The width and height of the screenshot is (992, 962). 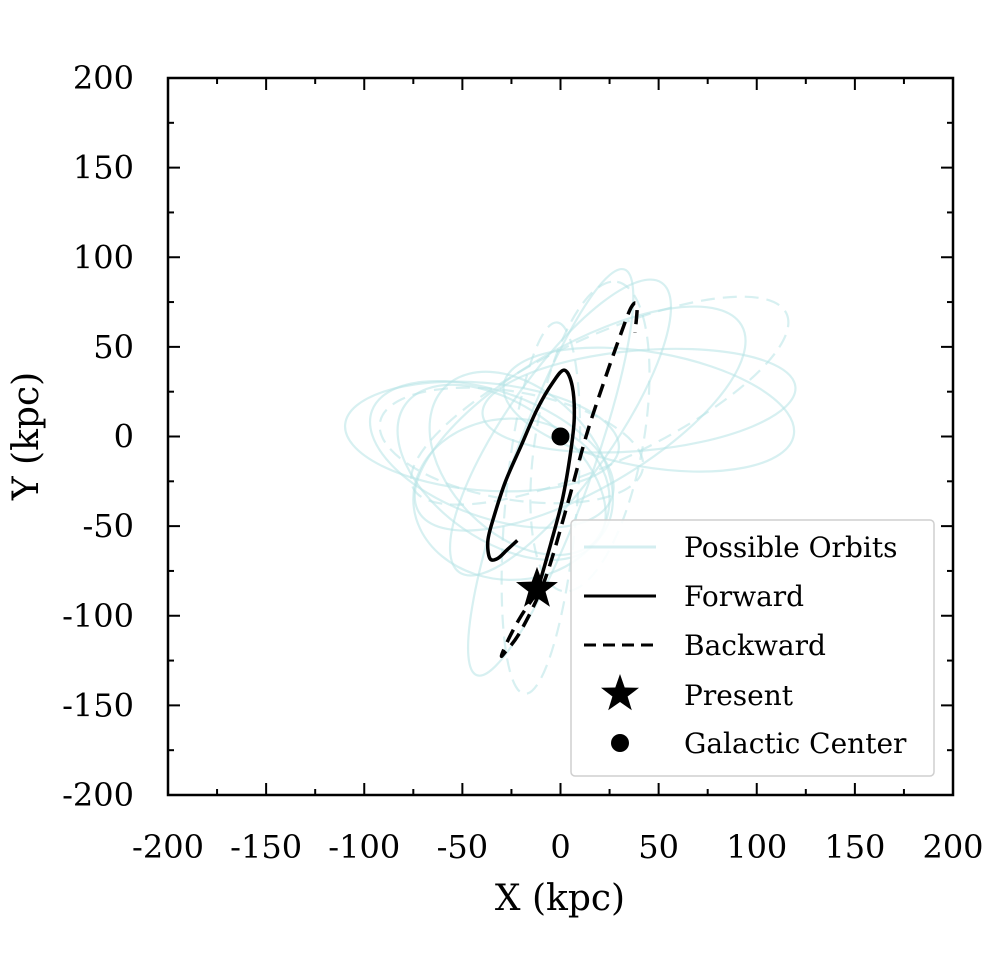 I want to click on y-tick-label: 50, so click(x=113, y=347).